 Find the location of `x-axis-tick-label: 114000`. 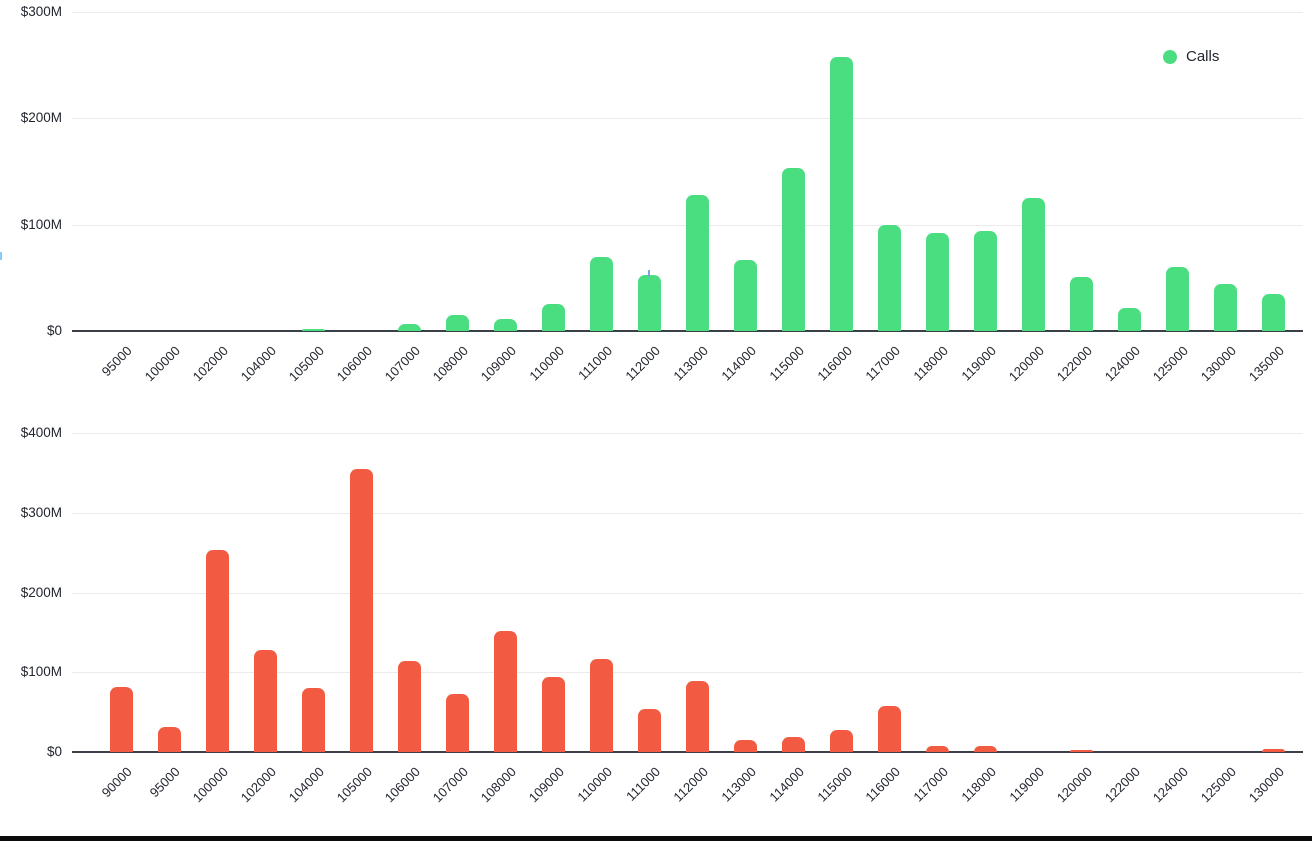

x-axis-tick-label: 114000 is located at coordinates (786, 784).